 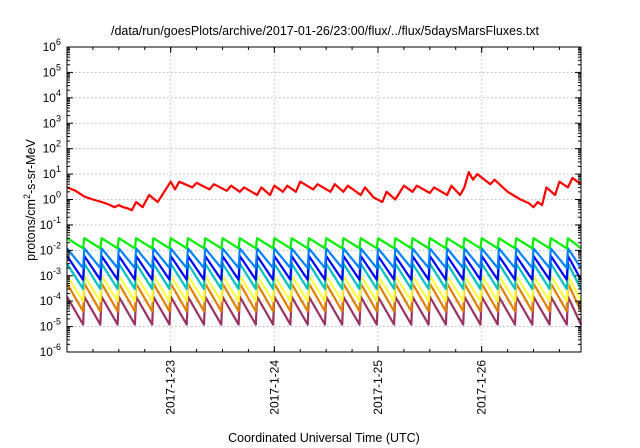 I want to click on y-tick-label: 10⁻⁵, so click(x=50, y=325).